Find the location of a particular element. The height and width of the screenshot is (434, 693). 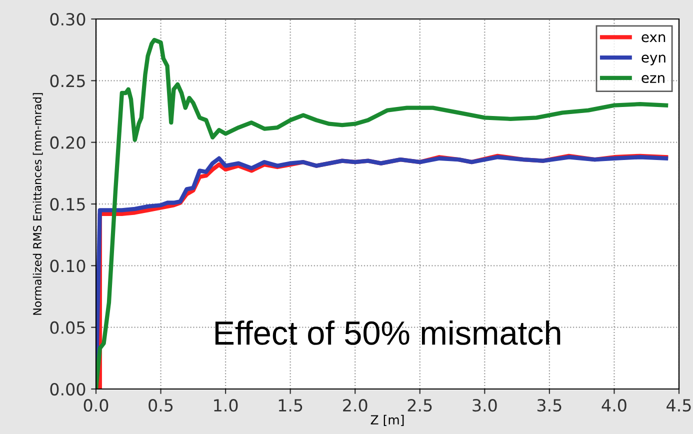

x-tick-label: 0.0 is located at coordinates (96, 405).